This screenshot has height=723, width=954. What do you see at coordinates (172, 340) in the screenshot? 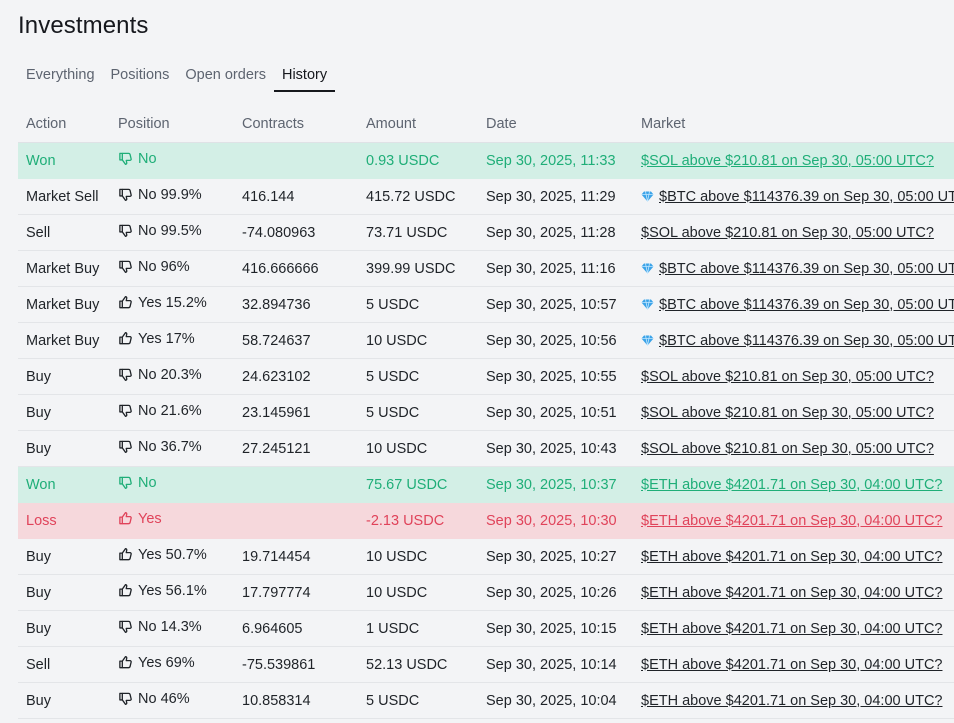
I see `position-cell: Yes 17%` at bounding box center [172, 340].